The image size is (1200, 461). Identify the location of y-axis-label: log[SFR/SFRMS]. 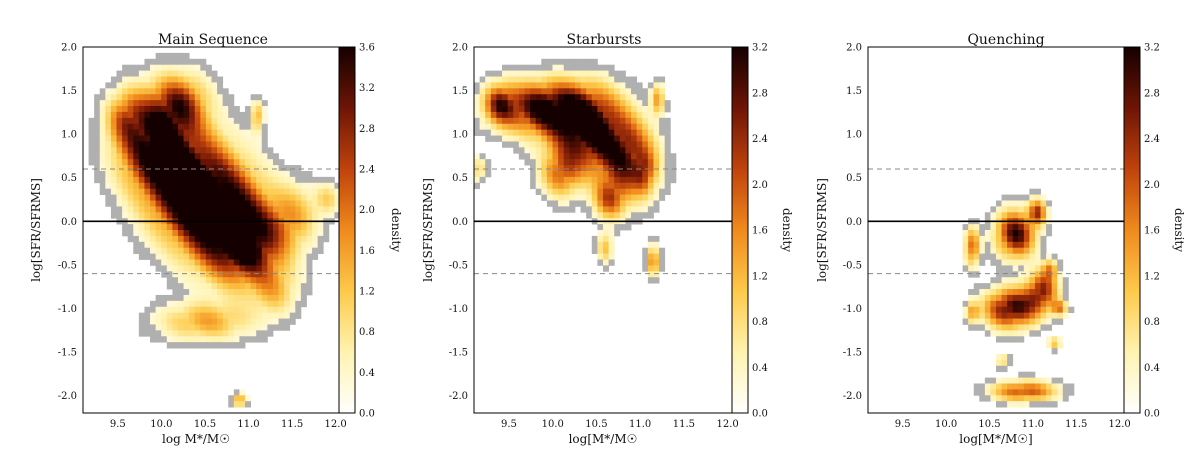
(822, 230).